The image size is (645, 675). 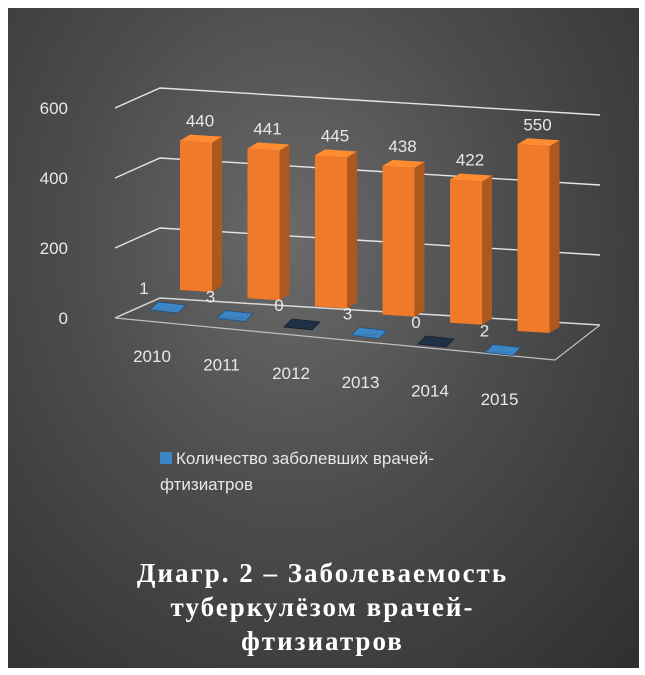 I want to click on legend-label-line-2: фтизиатров, so click(x=206, y=484).